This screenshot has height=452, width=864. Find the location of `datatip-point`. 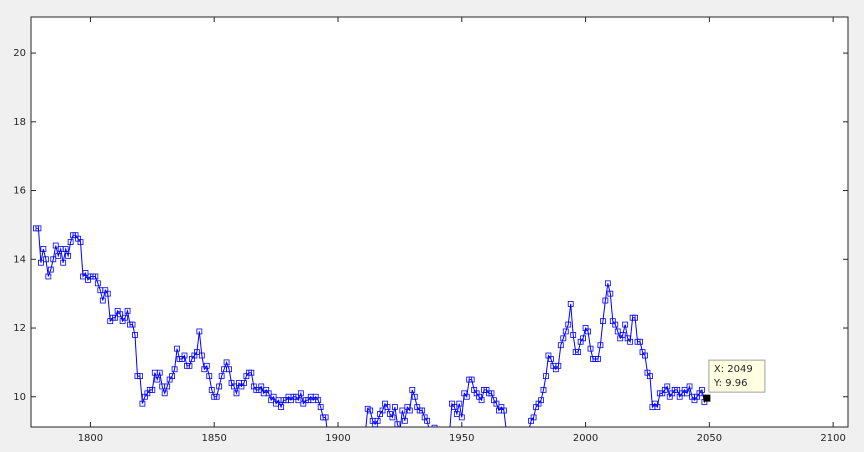

datatip-point is located at coordinates (707, 398).